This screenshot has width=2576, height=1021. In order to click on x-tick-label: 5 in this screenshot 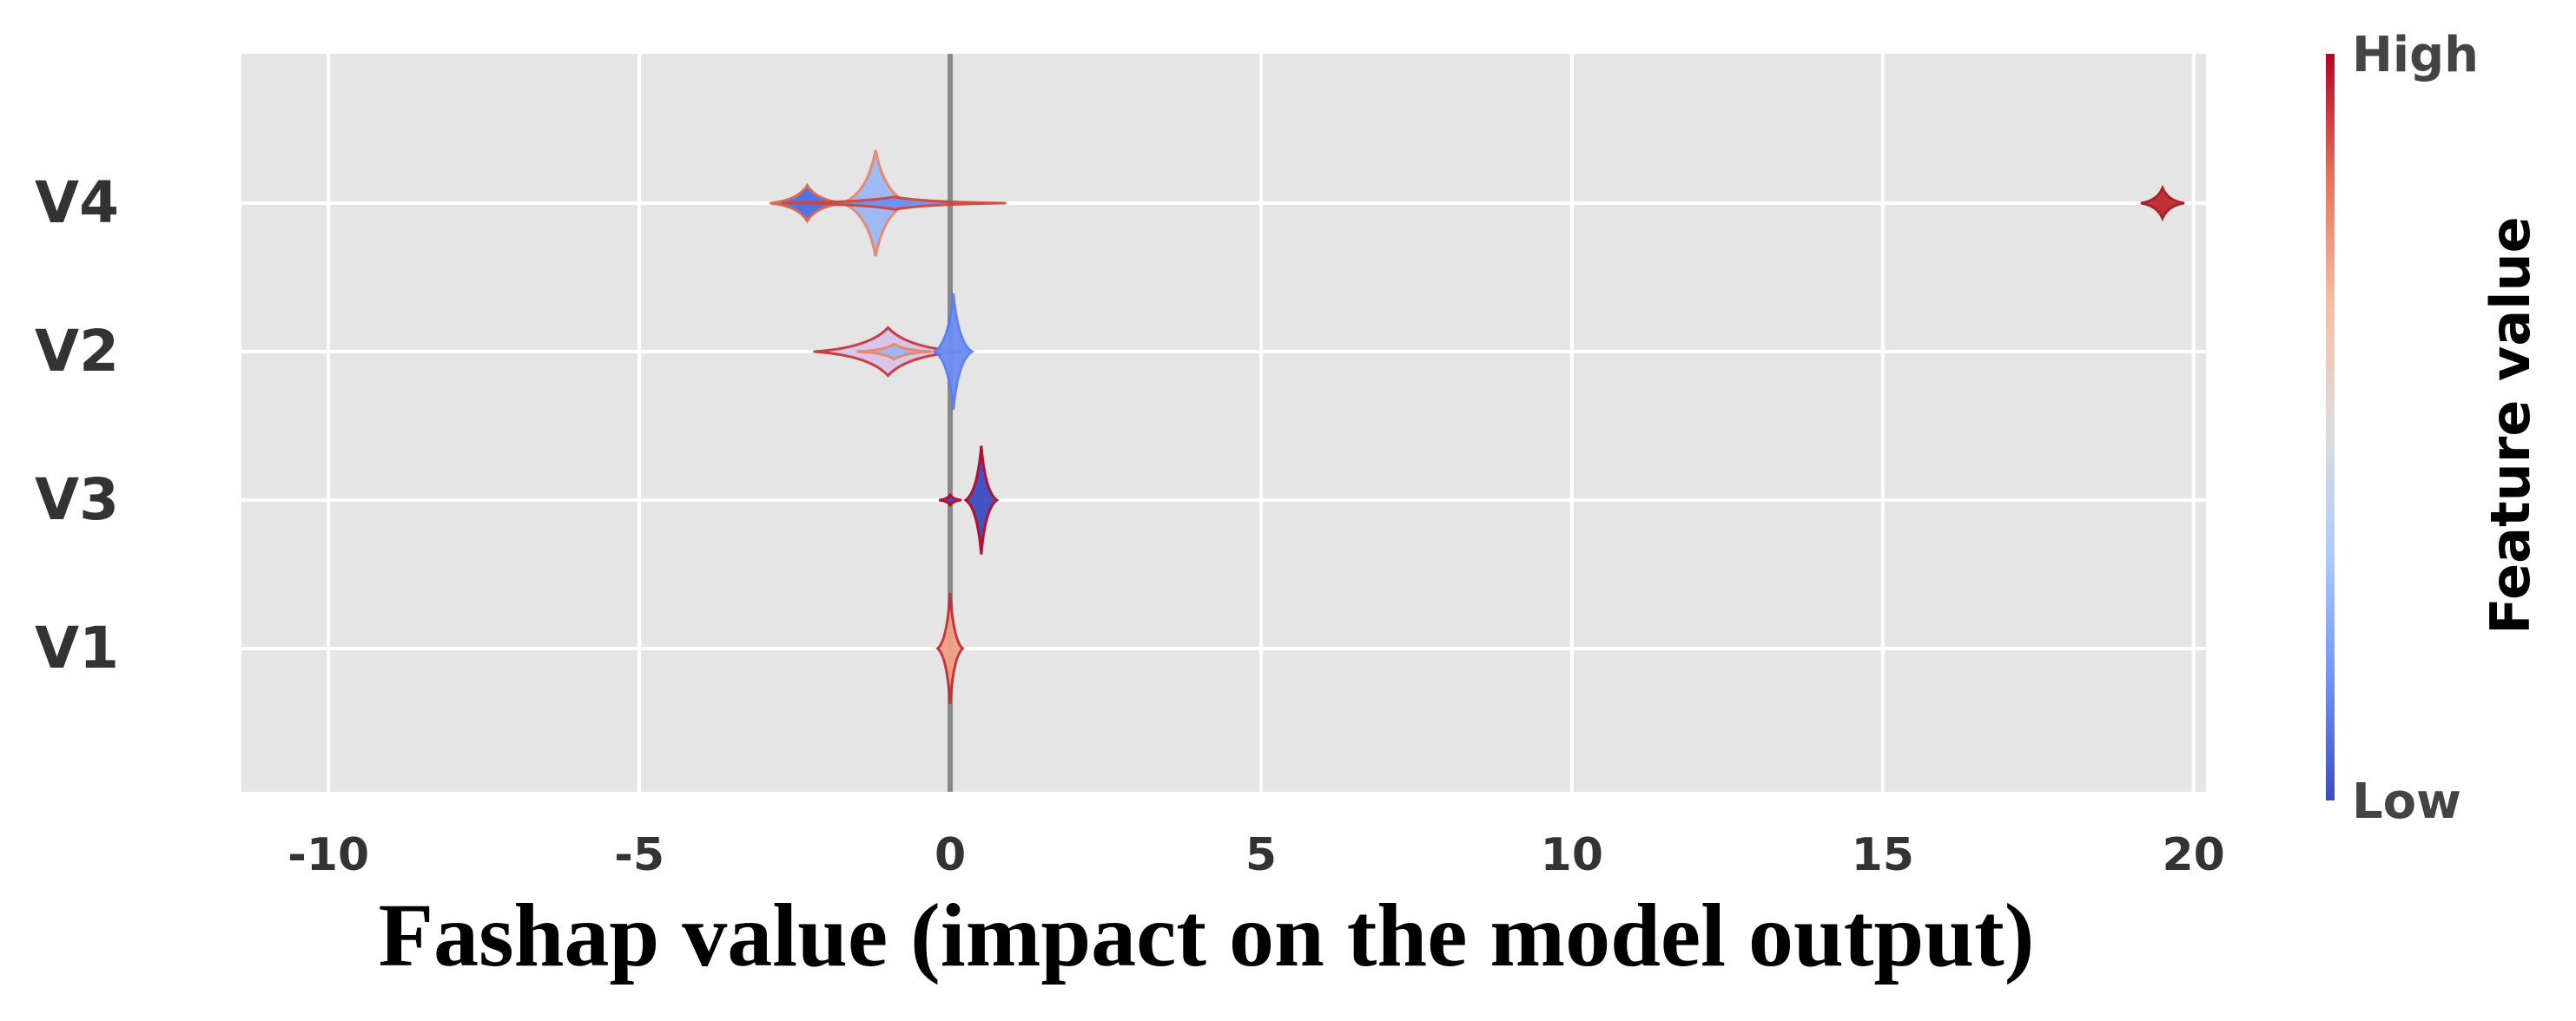, I will do `click(1261, 855)`.